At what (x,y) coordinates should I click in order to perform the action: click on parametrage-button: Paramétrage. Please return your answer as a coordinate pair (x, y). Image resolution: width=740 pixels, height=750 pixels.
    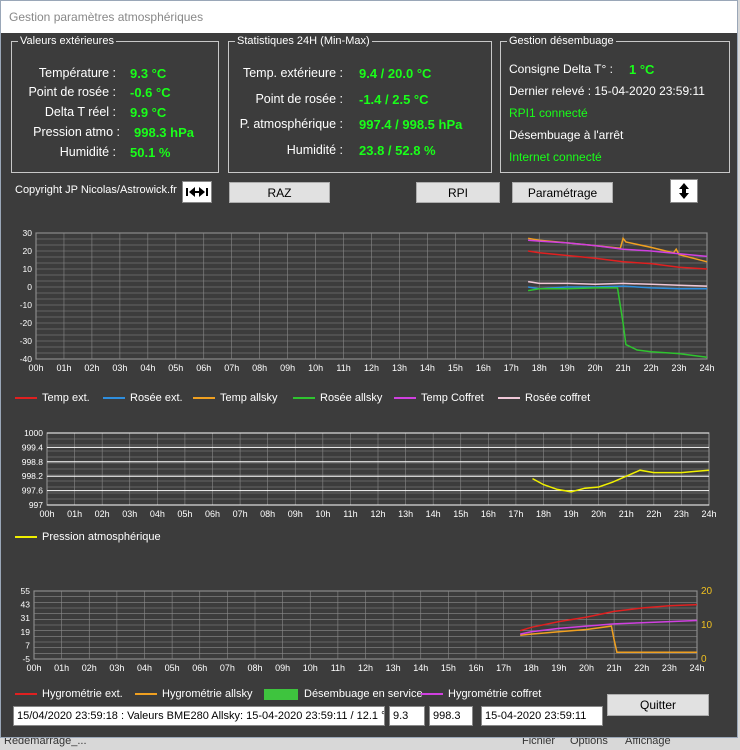
    Looking at the image, I should click on (562, 192).